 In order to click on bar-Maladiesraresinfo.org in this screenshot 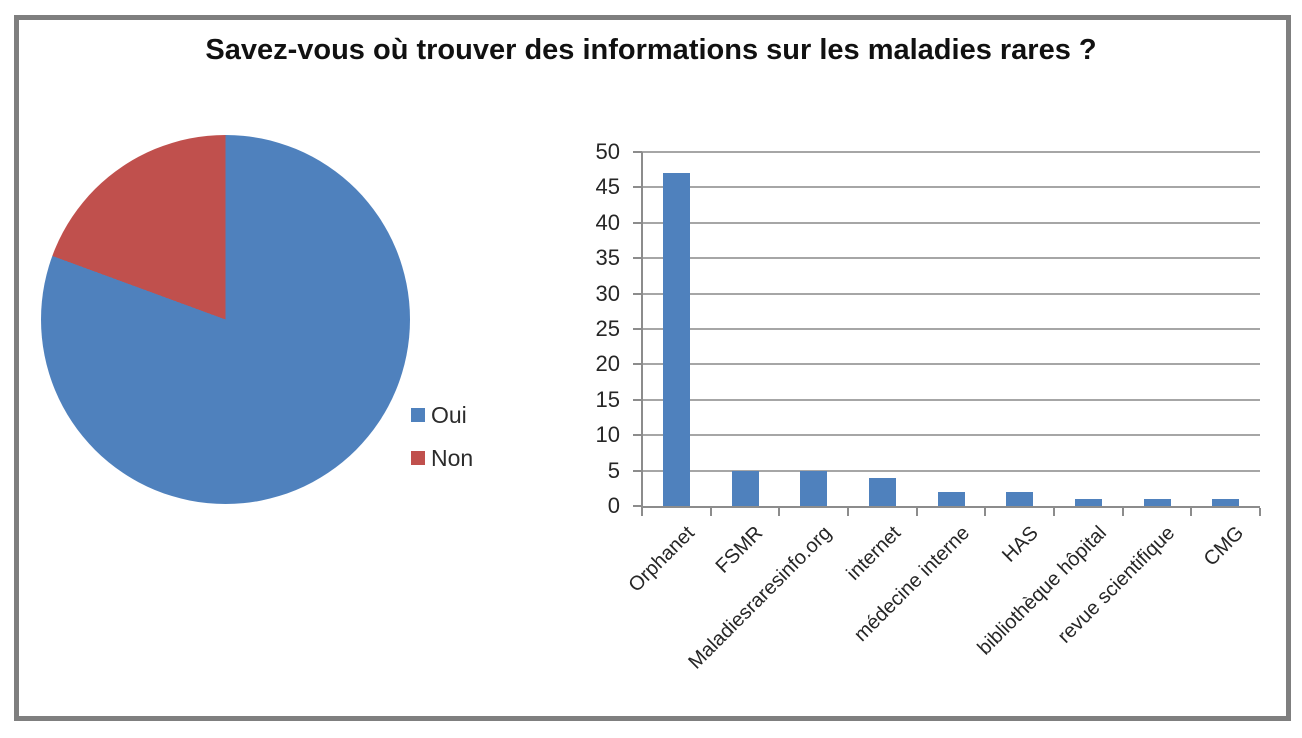, I will do `click(814, 488)`.